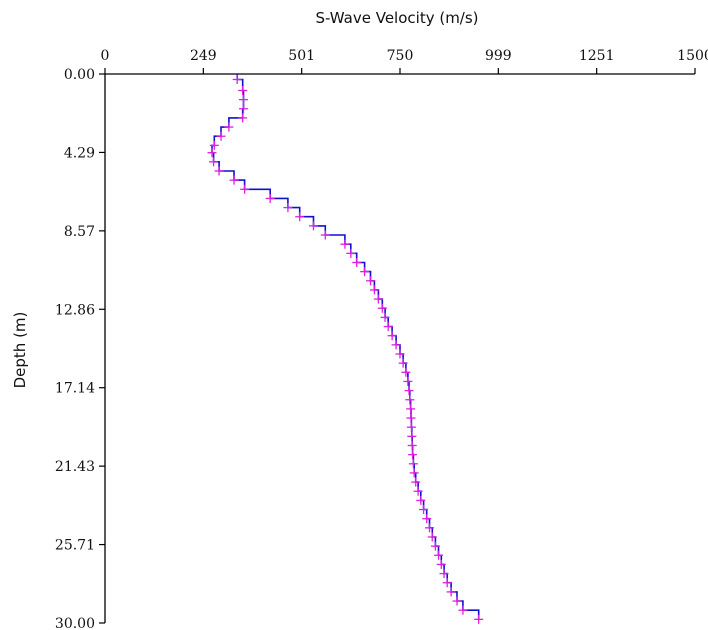 The height and width of the screenshot is (630, 708). Describe the element at coordinates (498, 56) in the screenshot. I see `x-tick-label: 999` at that location.